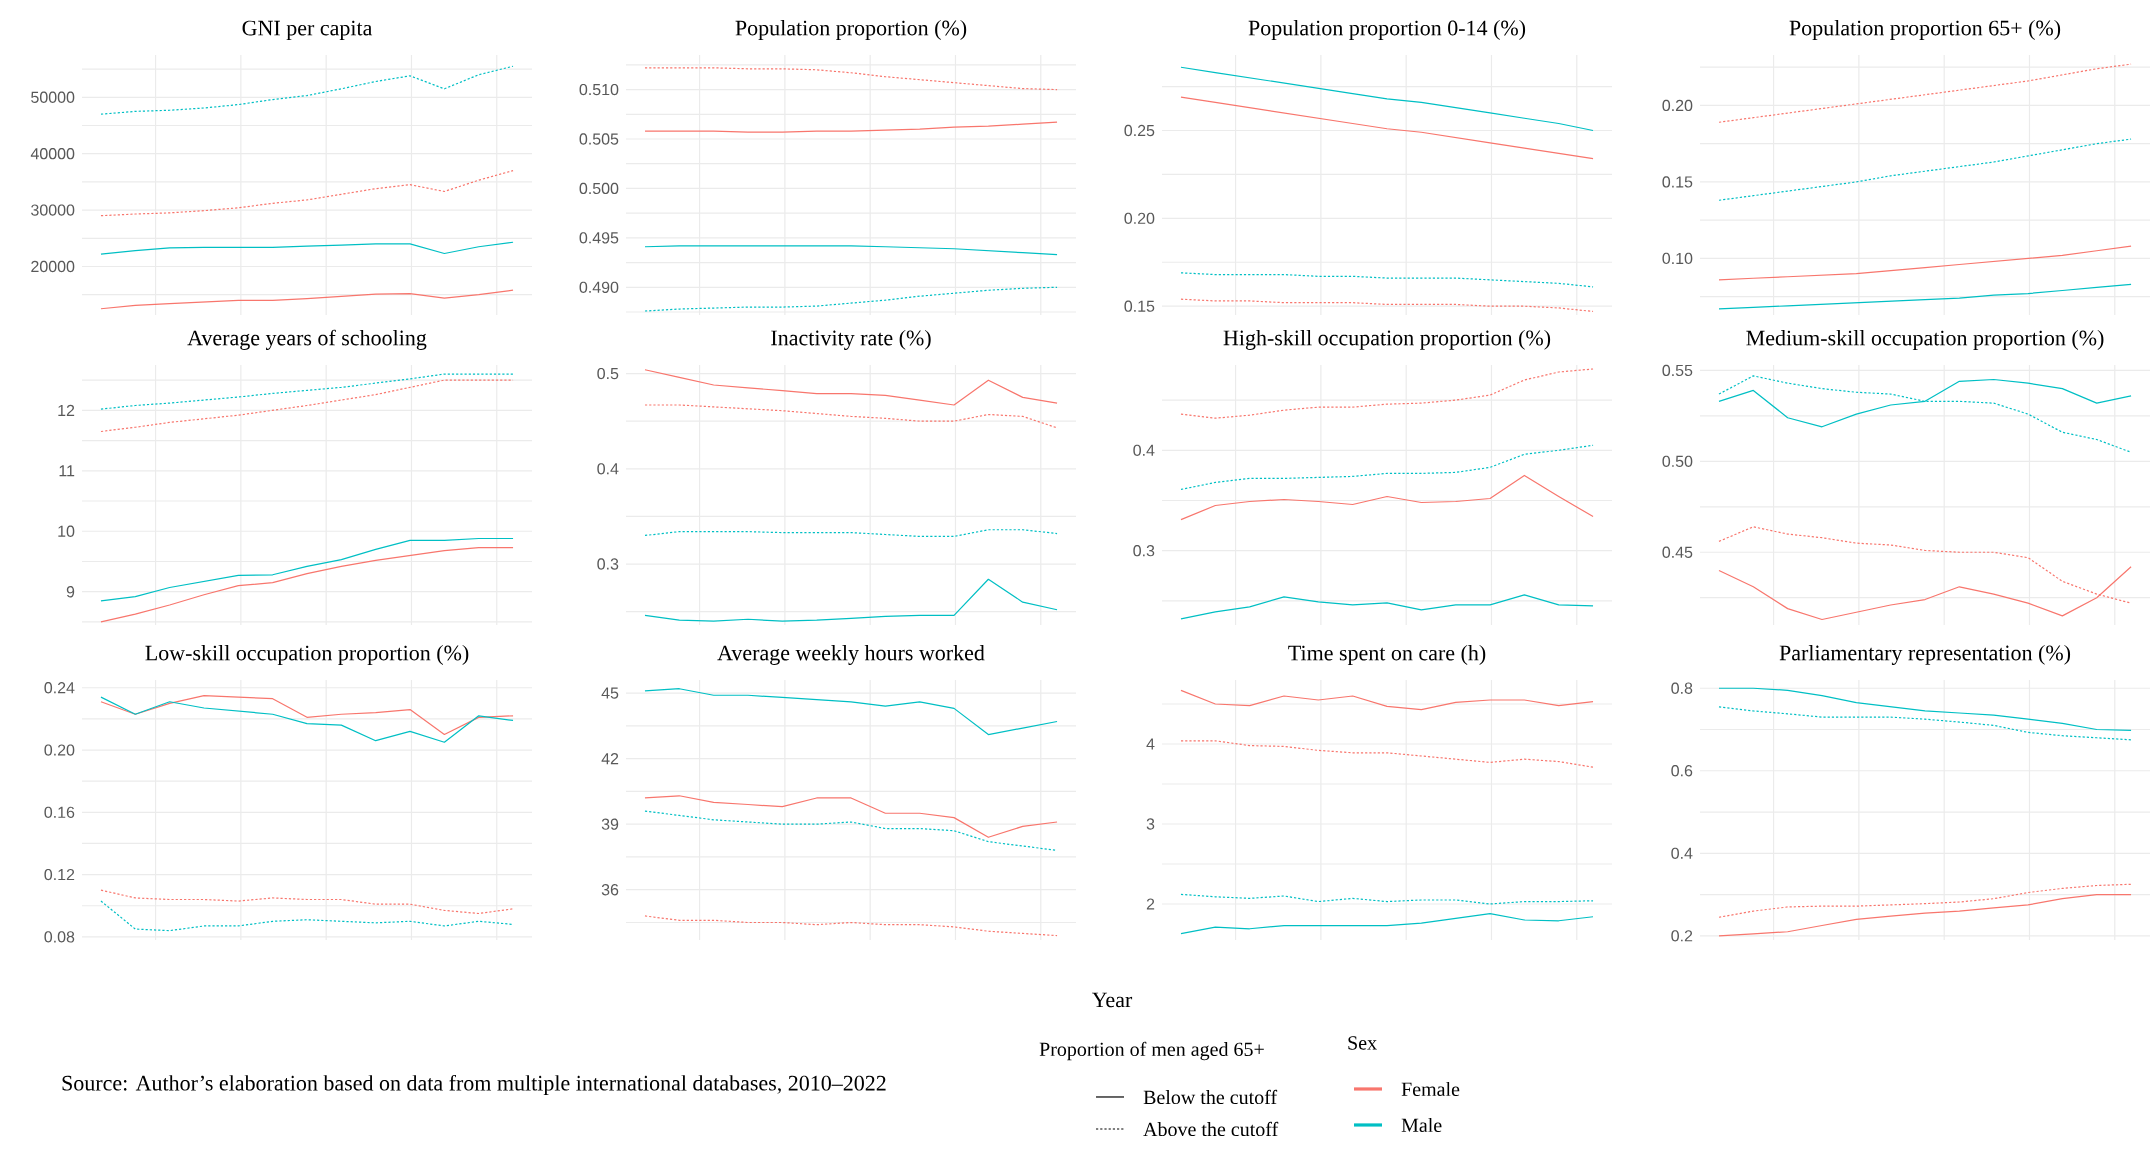 Image resolution: width=2156 pixels, height=1149 pixels. Describe the element at coordinates (1421, 1125) in the screenshot. I see `legend-label: Male` at that location.